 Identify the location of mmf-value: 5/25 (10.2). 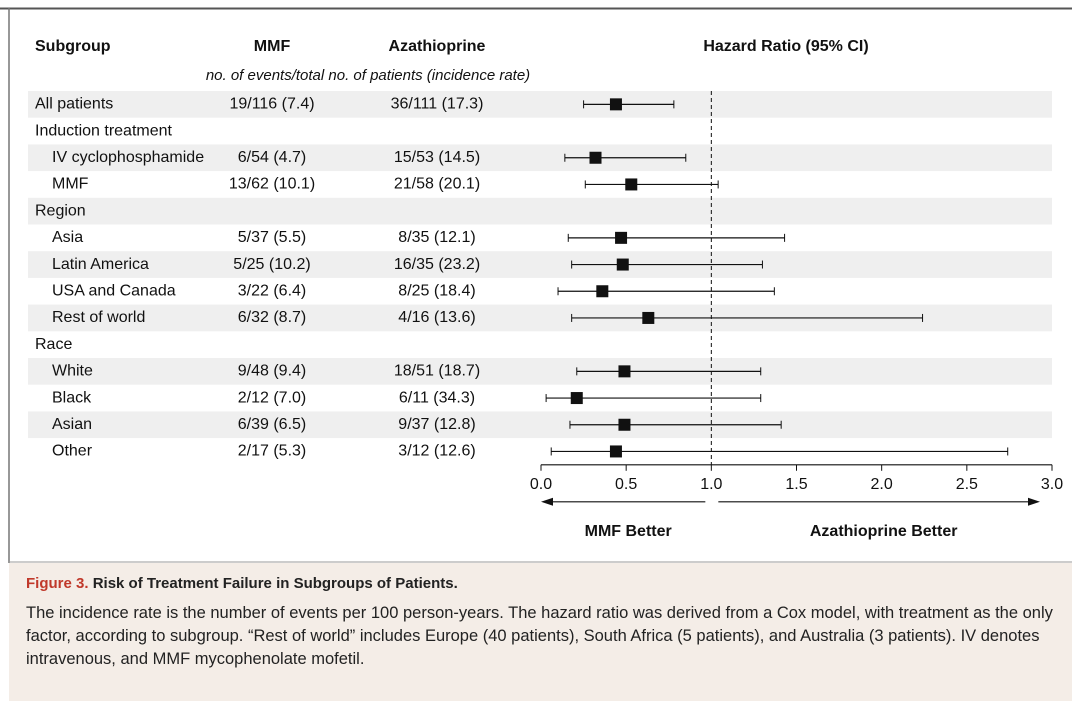
(271, 264).